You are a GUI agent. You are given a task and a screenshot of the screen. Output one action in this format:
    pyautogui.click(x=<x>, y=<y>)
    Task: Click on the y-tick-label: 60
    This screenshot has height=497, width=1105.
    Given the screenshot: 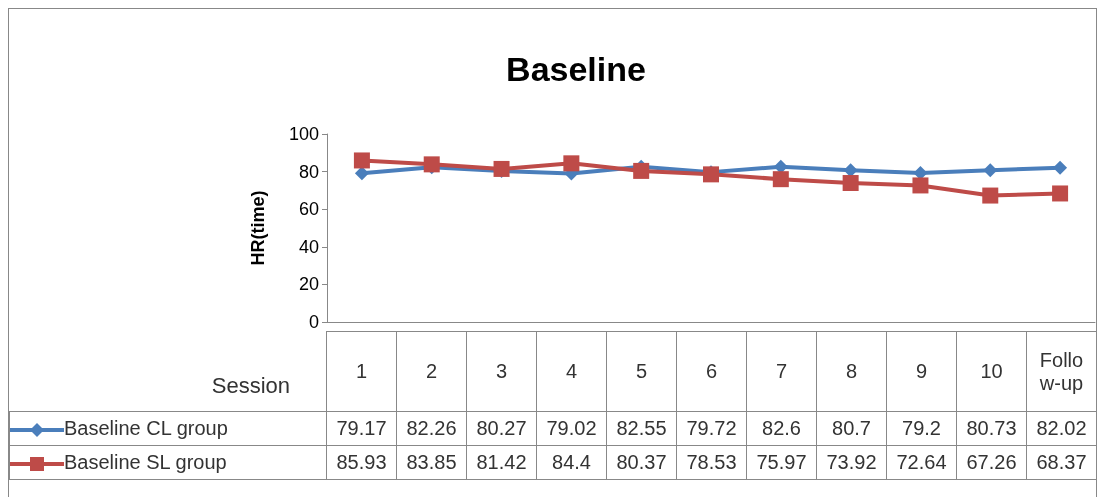 What is the action you would take?
    pyautogui.click(x=308, y=209)
    